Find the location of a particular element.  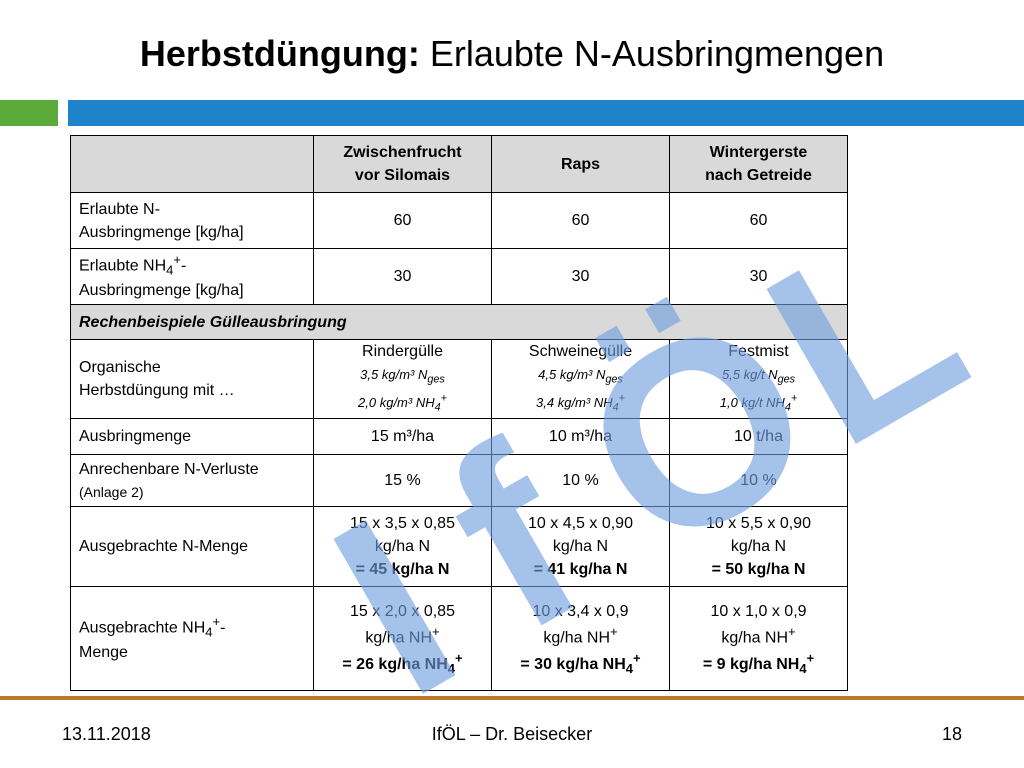

title-rest: Erlaubte N-Ausbringmengen is located at coordinates (652, 53).